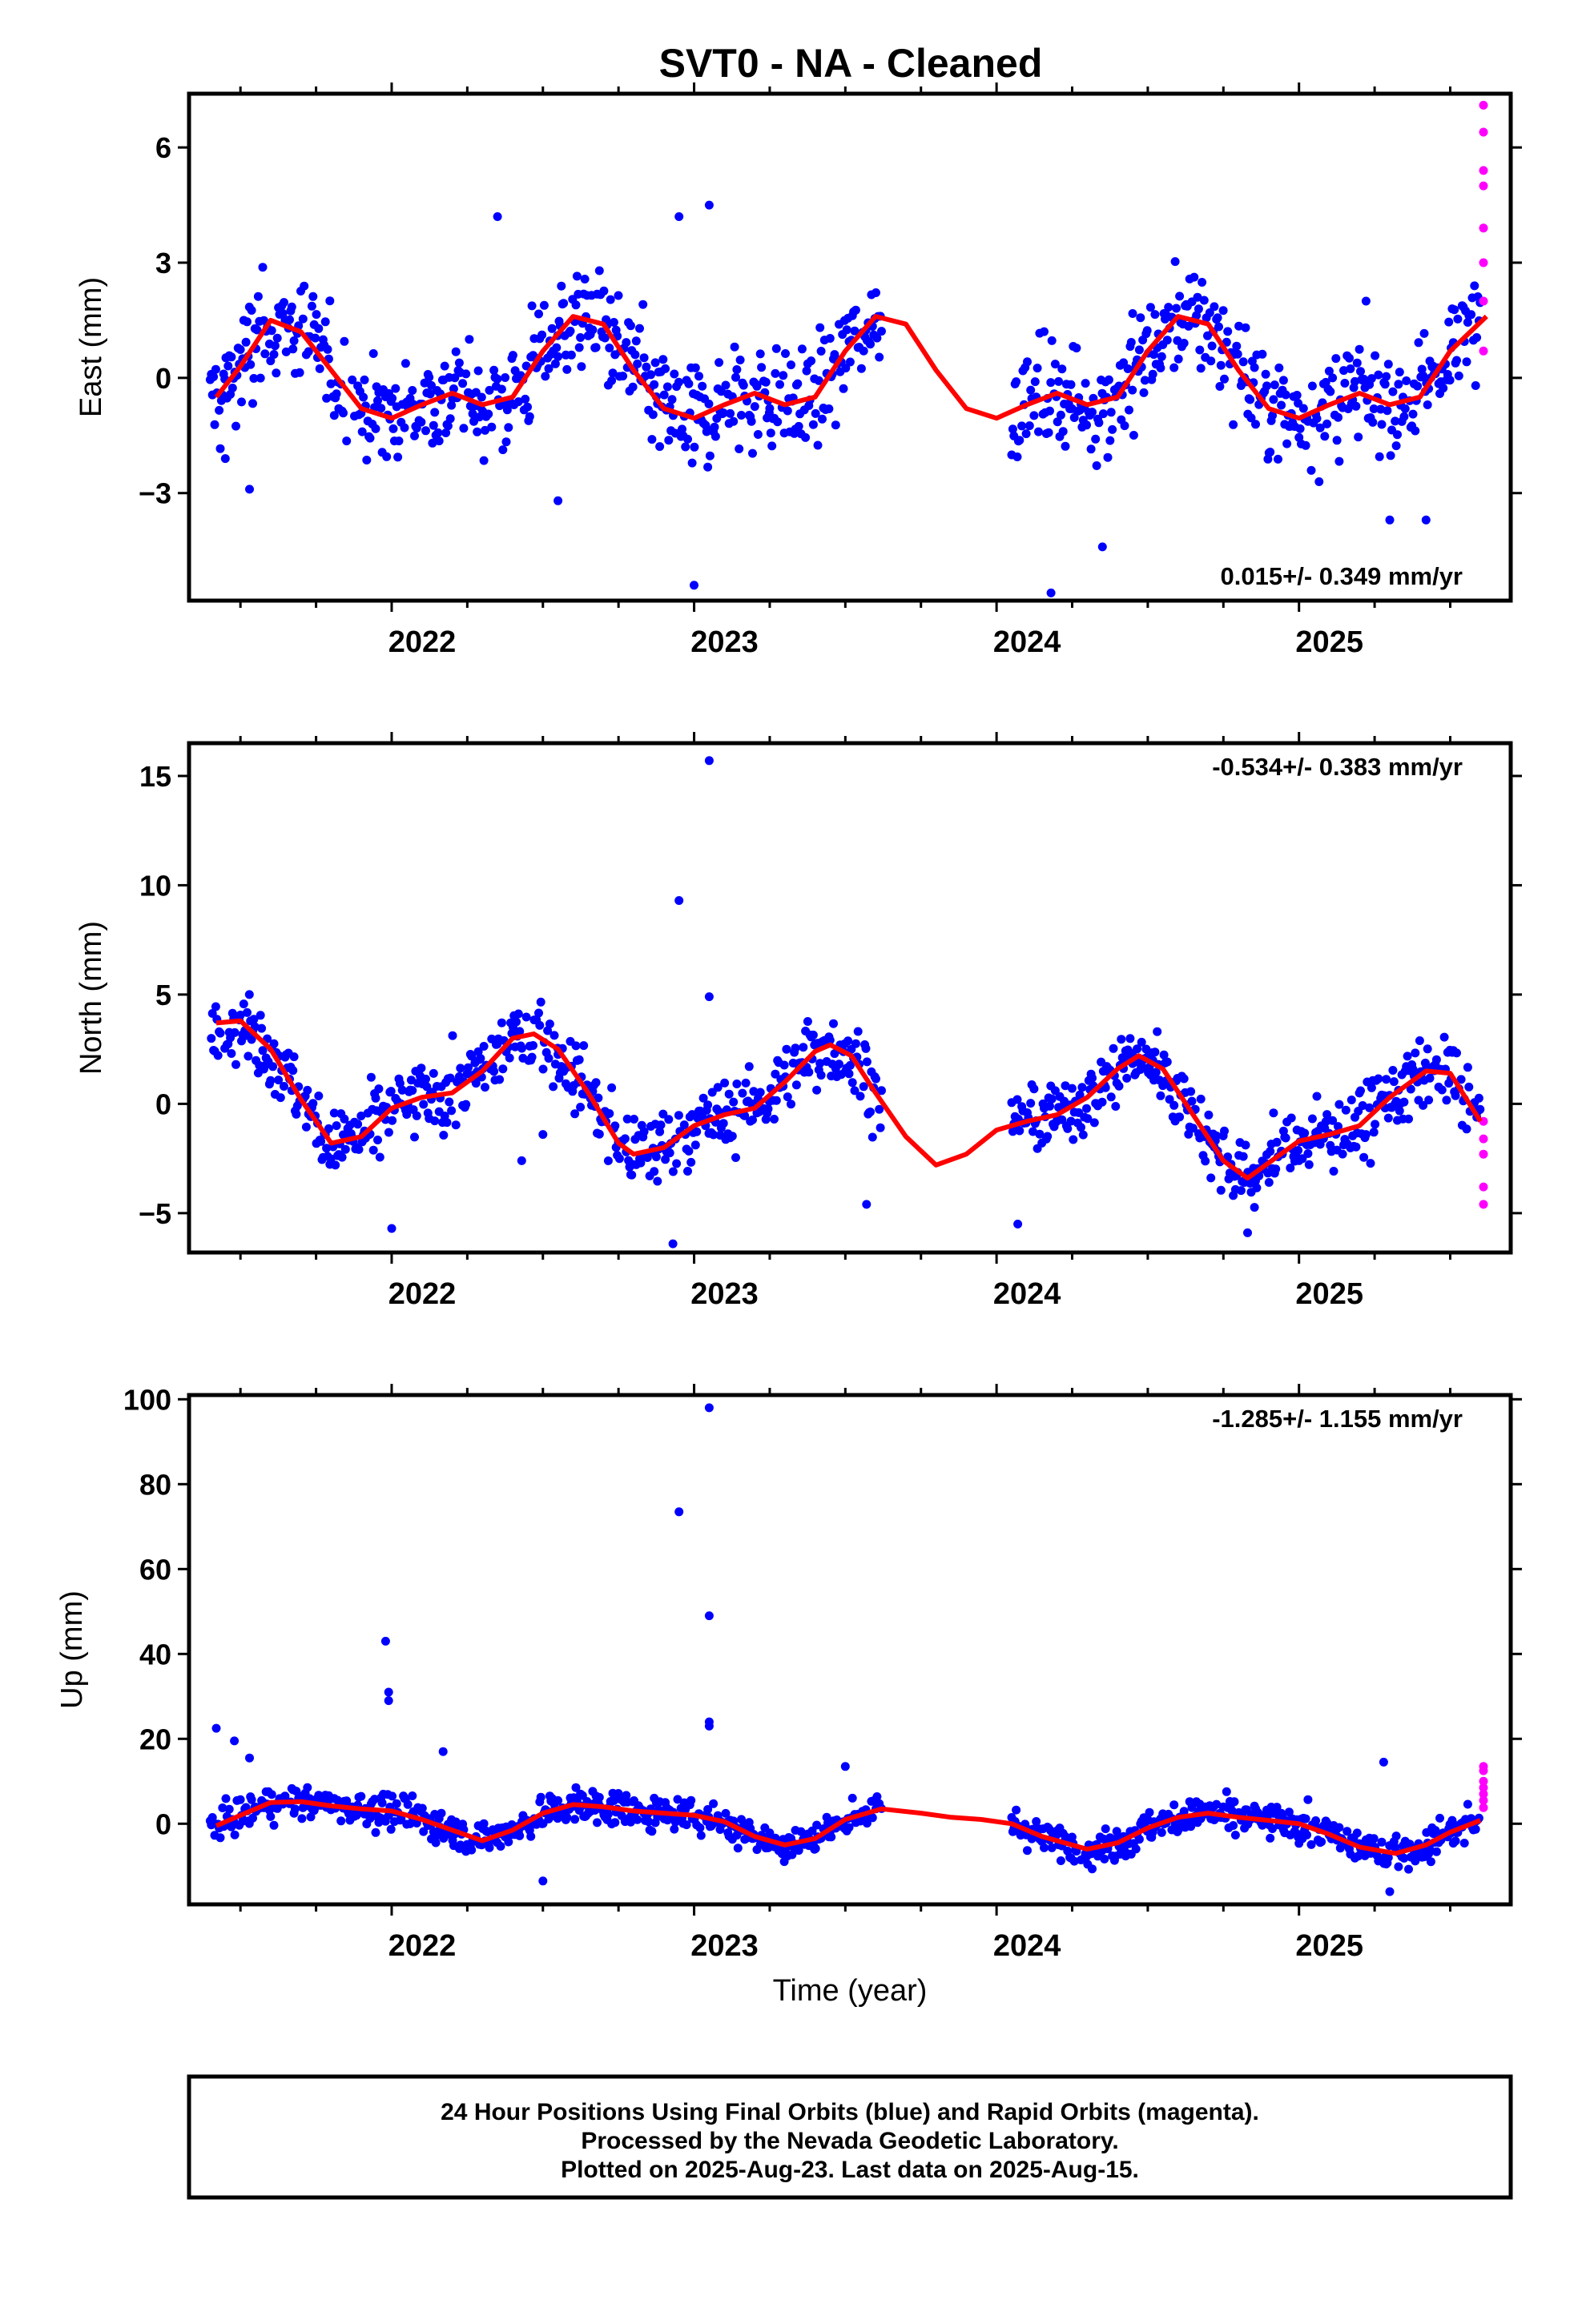 The image size is (1582, 2324). What do you see at coordinates (1027, 642) in the screenshot?
I see `x-tick-label: 2024` at bounding box center [1027, 642].